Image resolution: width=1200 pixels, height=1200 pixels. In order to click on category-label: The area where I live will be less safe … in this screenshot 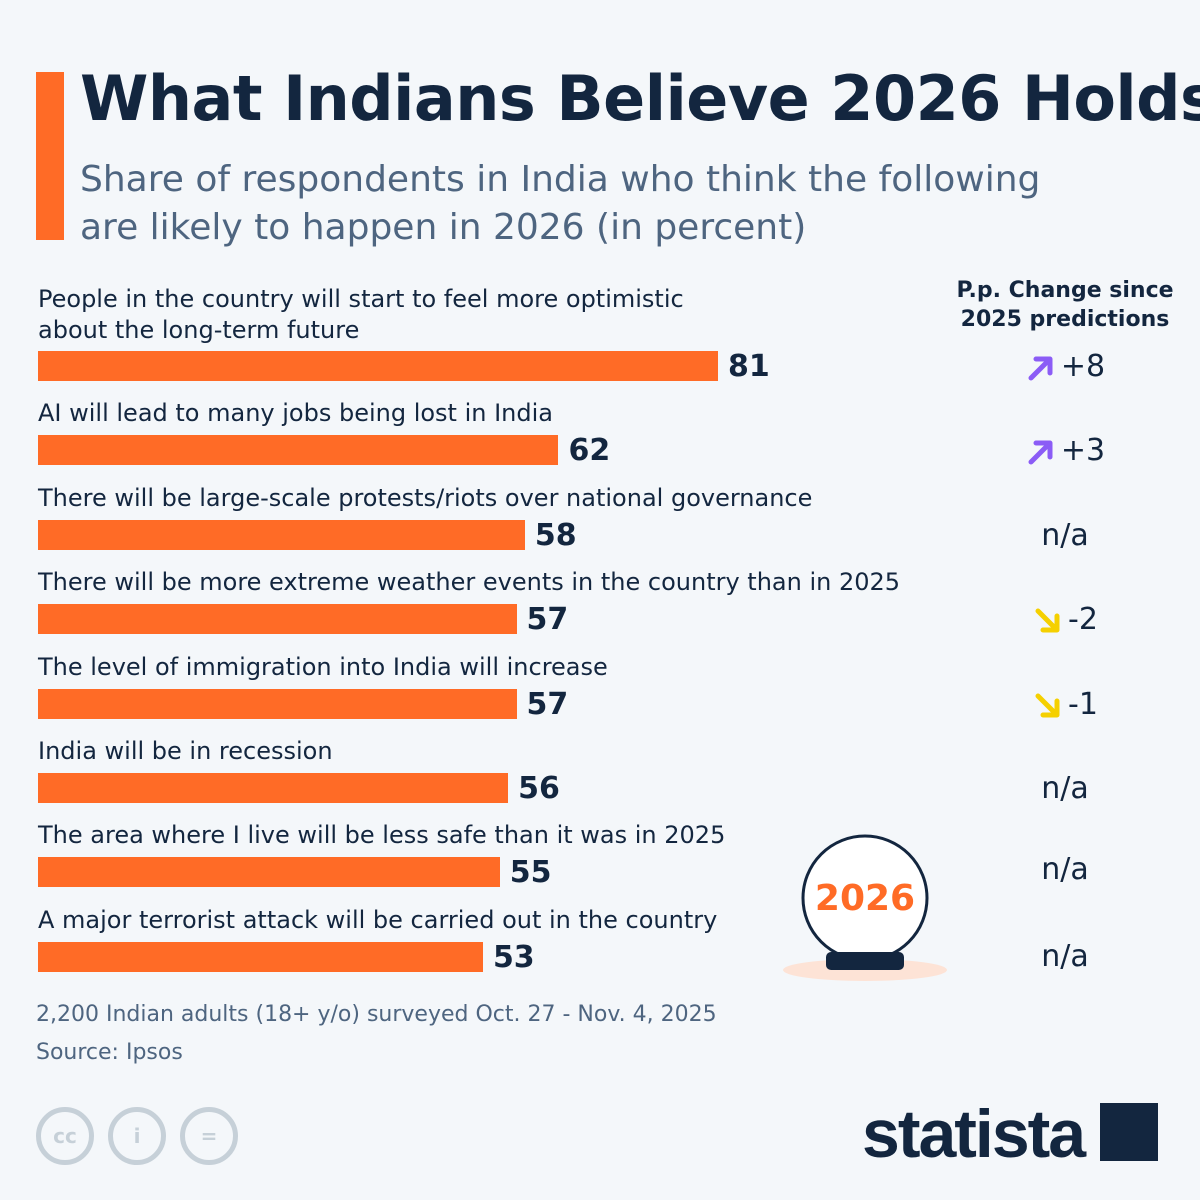, I will do `click(382, 835)`.